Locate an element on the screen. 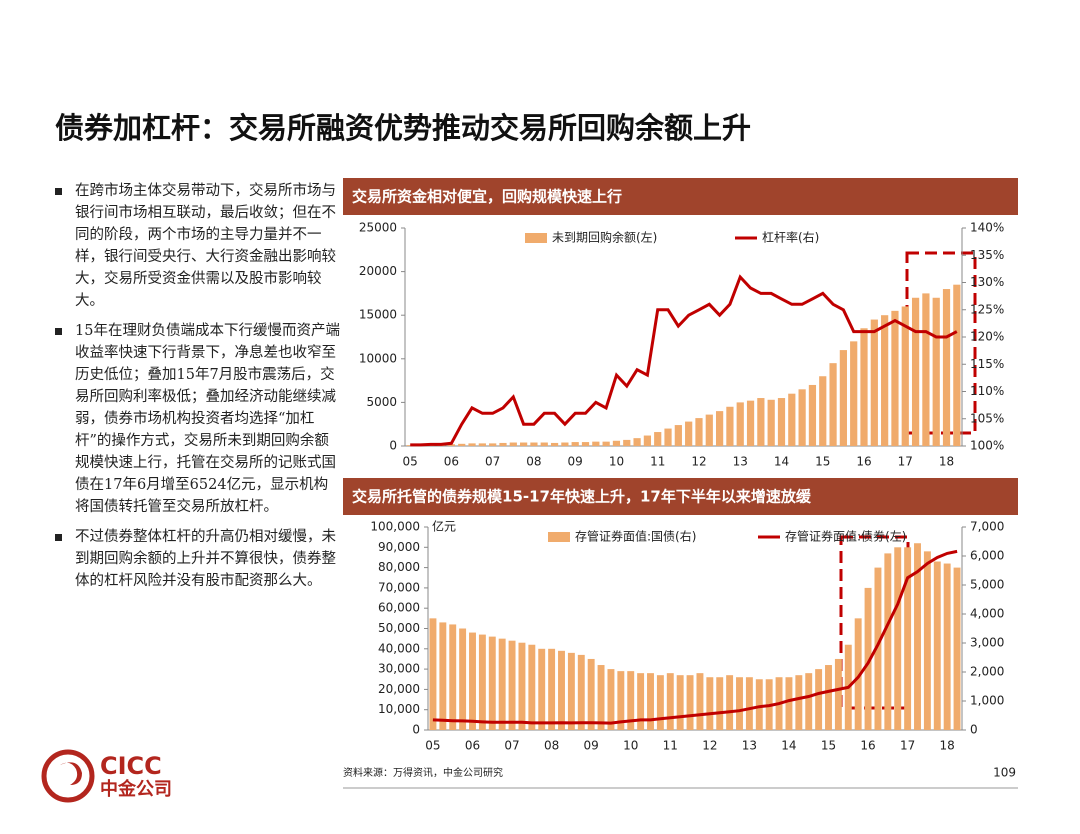  legend-label: 杠杆率(右) is located at coordinates (790, 237).